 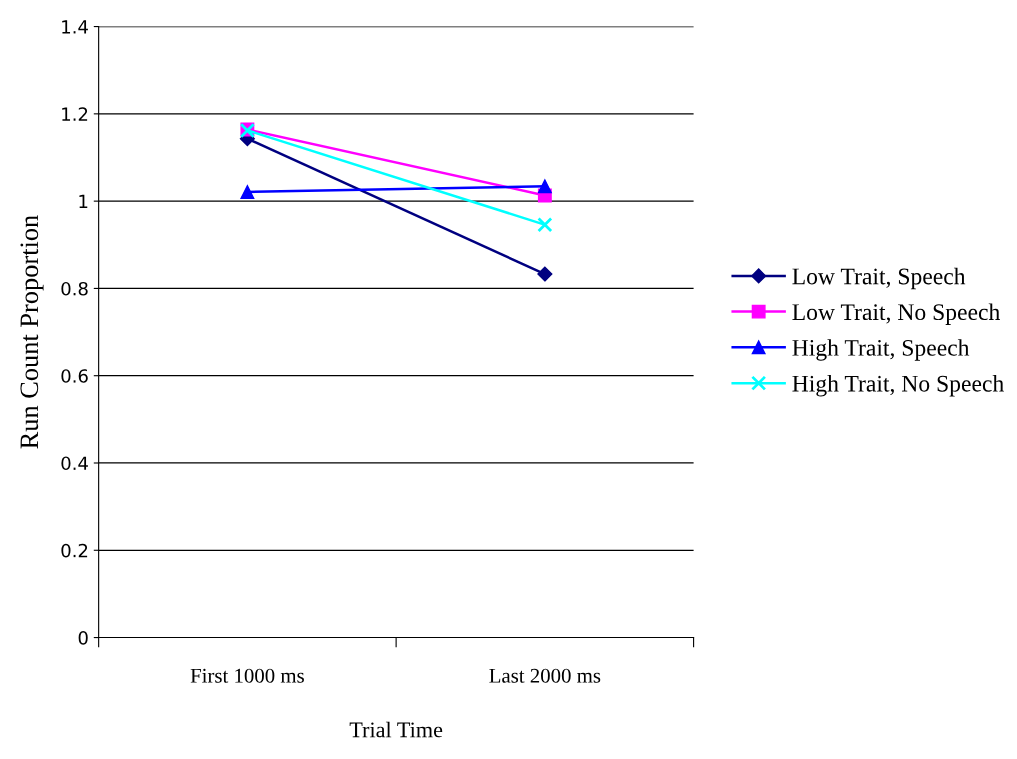 I want to click on y-tick-label: 0.4, so click(x=74, y=463).